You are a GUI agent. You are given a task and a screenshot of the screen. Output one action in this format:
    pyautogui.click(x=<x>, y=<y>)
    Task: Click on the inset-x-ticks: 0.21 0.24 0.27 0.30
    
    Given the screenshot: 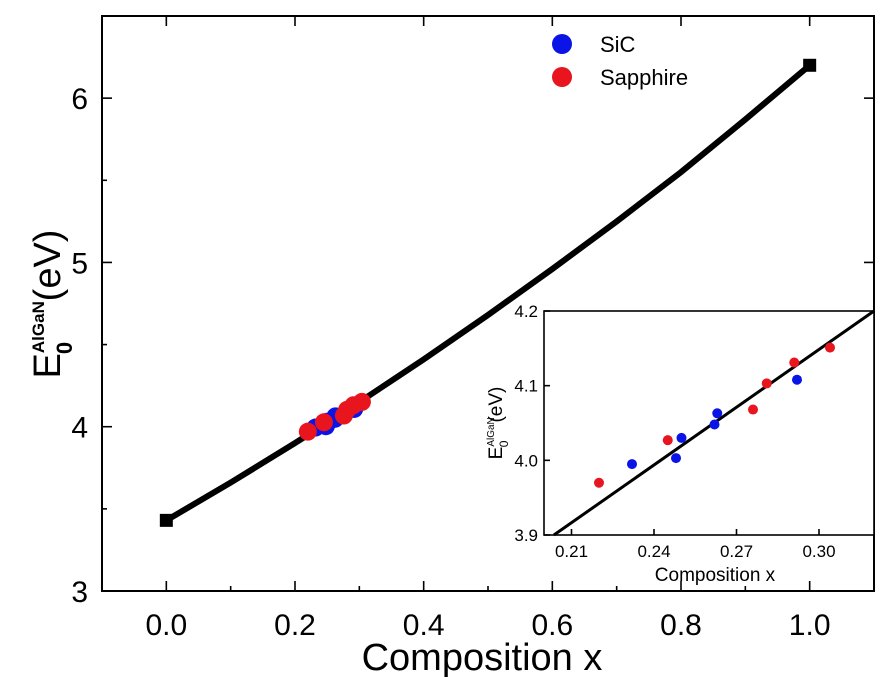 What is the action you would take?
    pyautogui.click(x=695, y=545)
    